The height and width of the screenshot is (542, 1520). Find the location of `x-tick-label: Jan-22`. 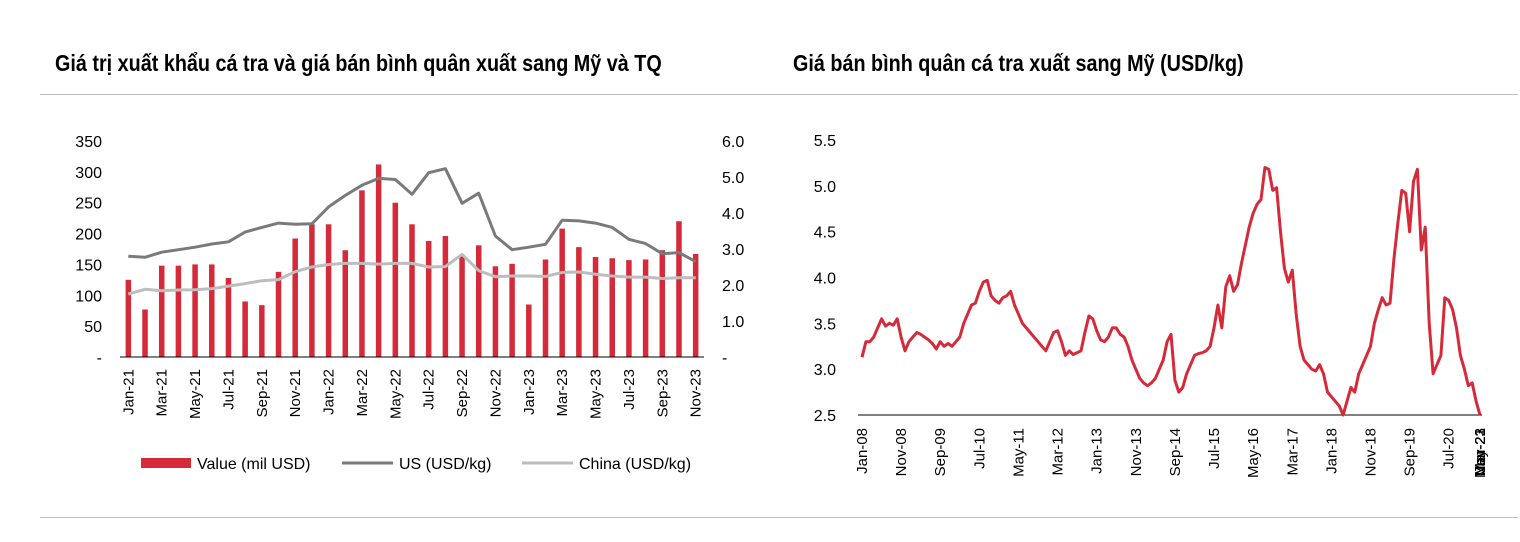

x-tick-label: Jan-22 is located at coordinates (329, 392).